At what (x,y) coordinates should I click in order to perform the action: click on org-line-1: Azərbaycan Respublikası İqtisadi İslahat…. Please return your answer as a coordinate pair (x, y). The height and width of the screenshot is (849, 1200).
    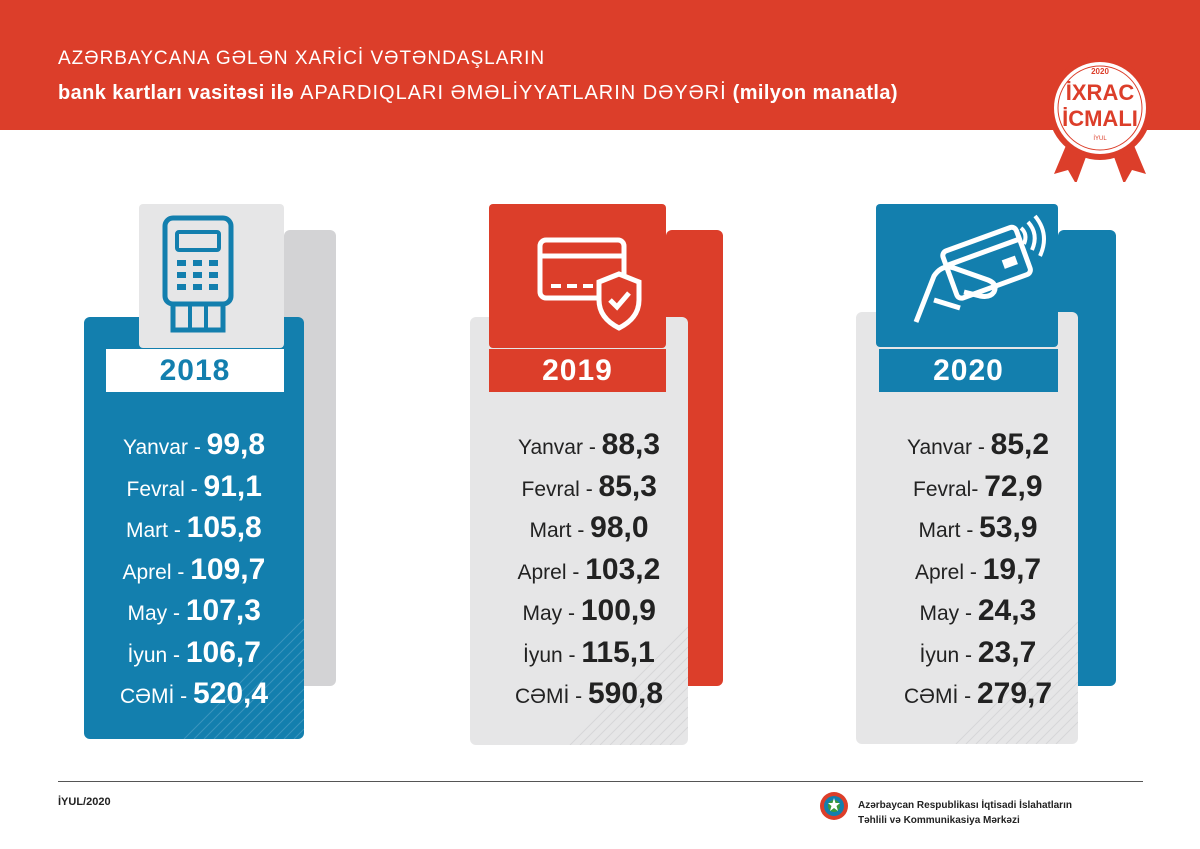
    Looking at the image, I should click on (965, 805).